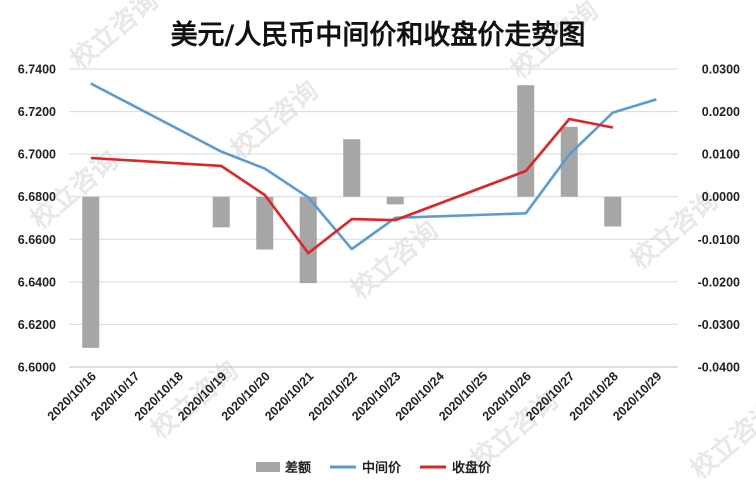 This screenshot has width=756, height=491. I want to click on y-right-tick-1: -0.0300, so click(719, 325).